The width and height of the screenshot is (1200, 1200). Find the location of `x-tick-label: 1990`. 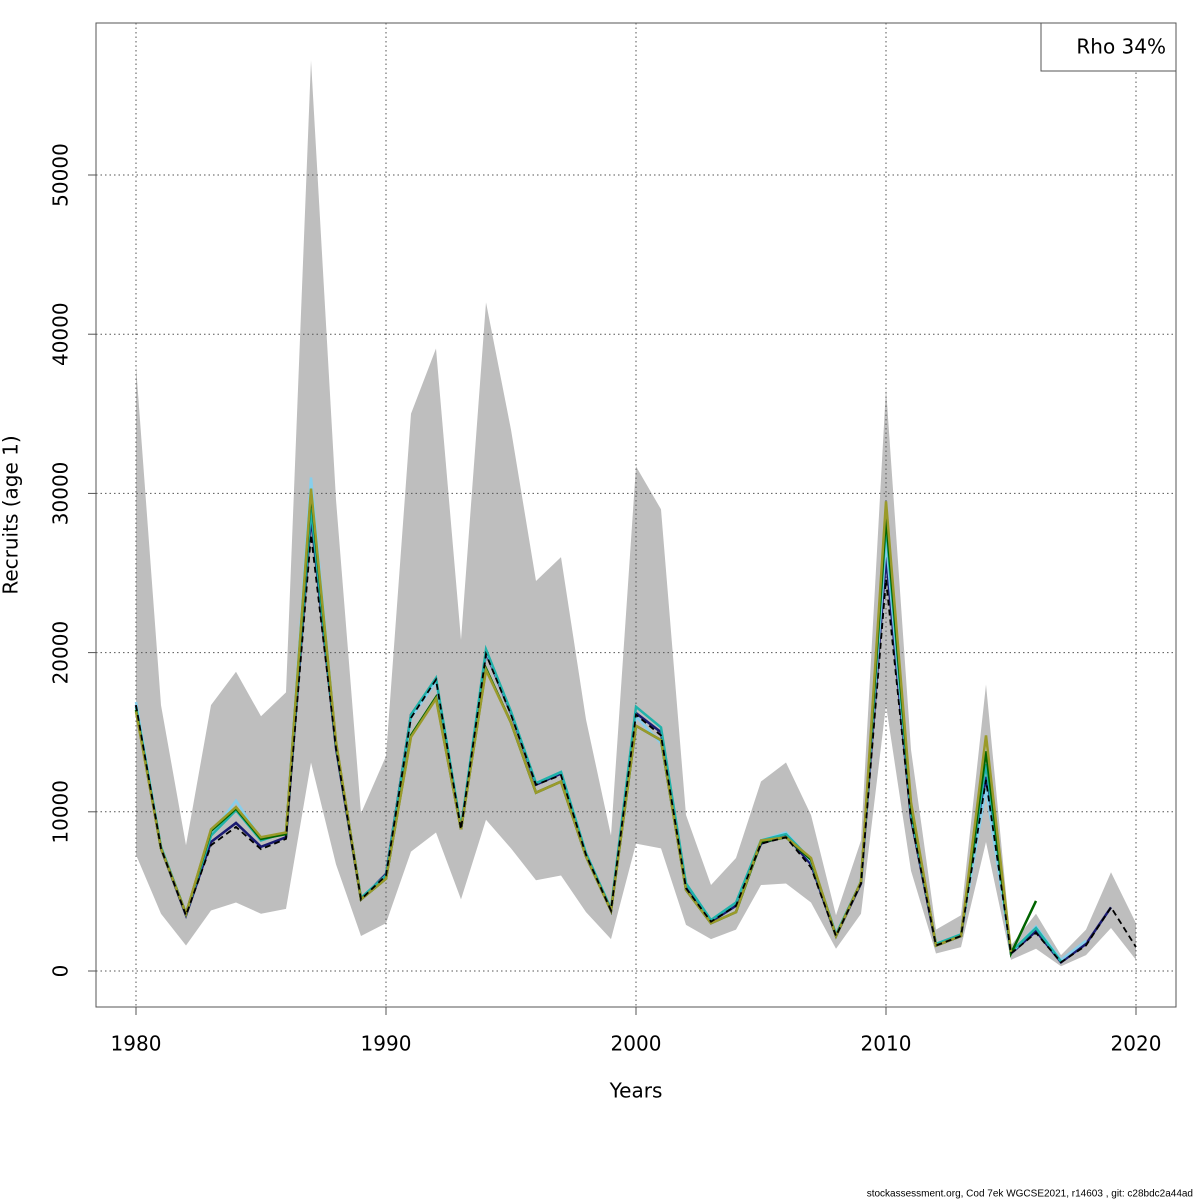

x-tick-label: 1990 is located at coordinates (386, 1044).